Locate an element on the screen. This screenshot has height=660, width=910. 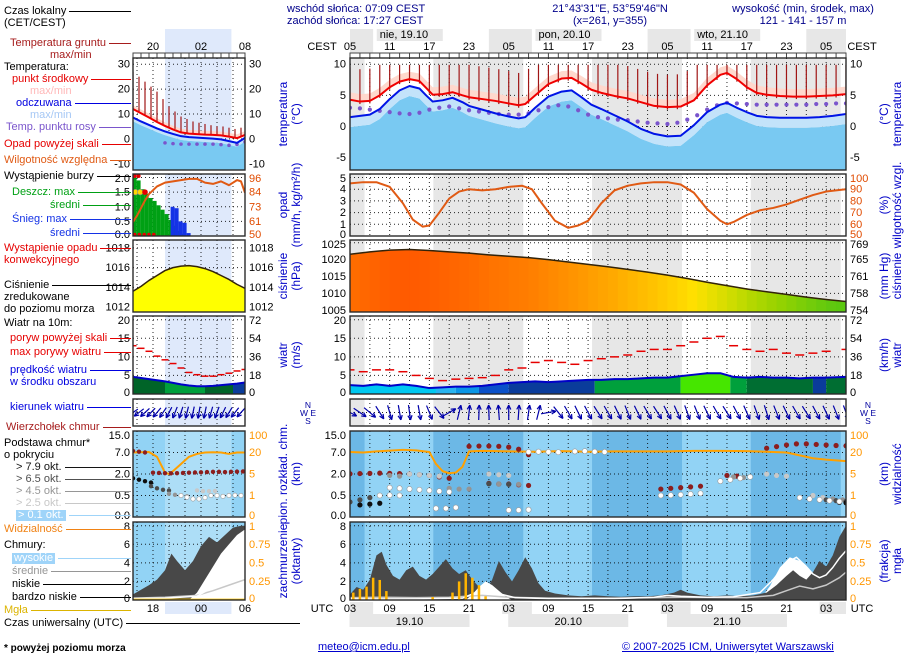
day-label: wto, 21.10 is located at coordinates (722, 35).